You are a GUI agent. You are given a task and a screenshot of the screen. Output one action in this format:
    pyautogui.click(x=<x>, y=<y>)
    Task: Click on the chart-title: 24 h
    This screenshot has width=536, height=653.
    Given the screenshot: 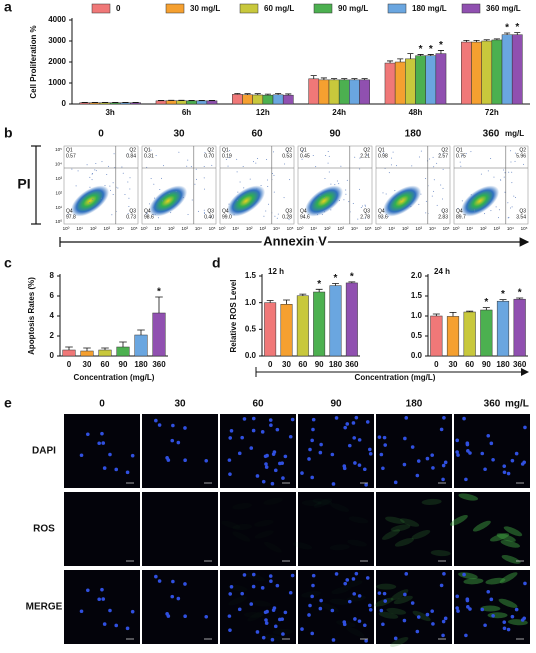 What is the action you would take?
    pyautogui.click(x=442, y=271)
    